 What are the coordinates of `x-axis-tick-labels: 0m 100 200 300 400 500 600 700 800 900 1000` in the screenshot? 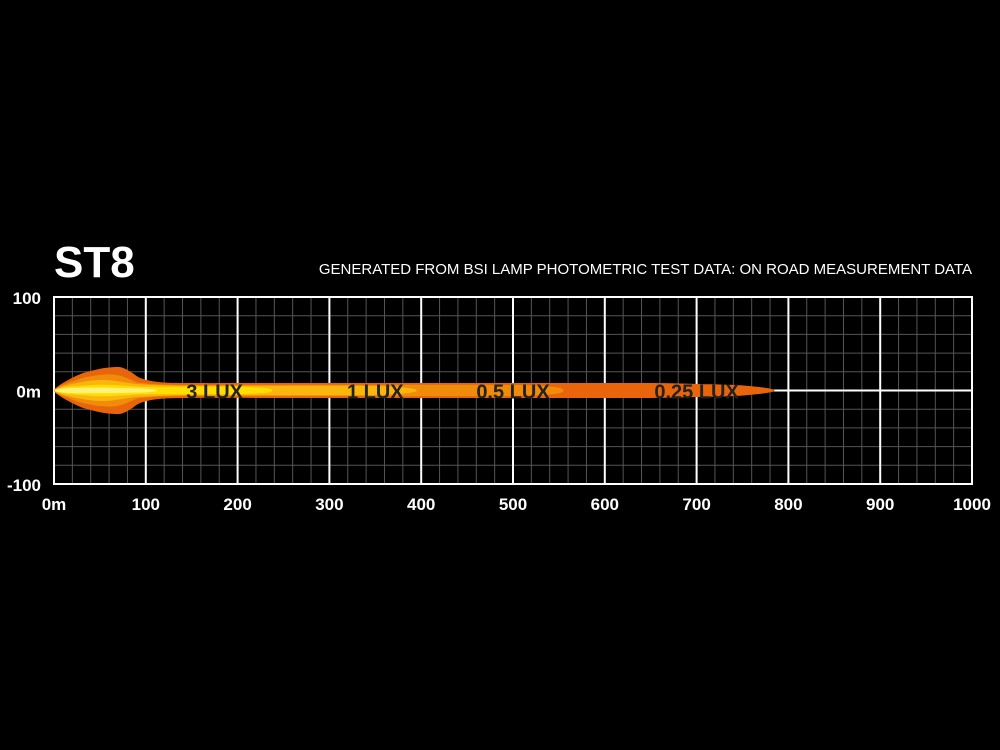 It's located at (516, 504).